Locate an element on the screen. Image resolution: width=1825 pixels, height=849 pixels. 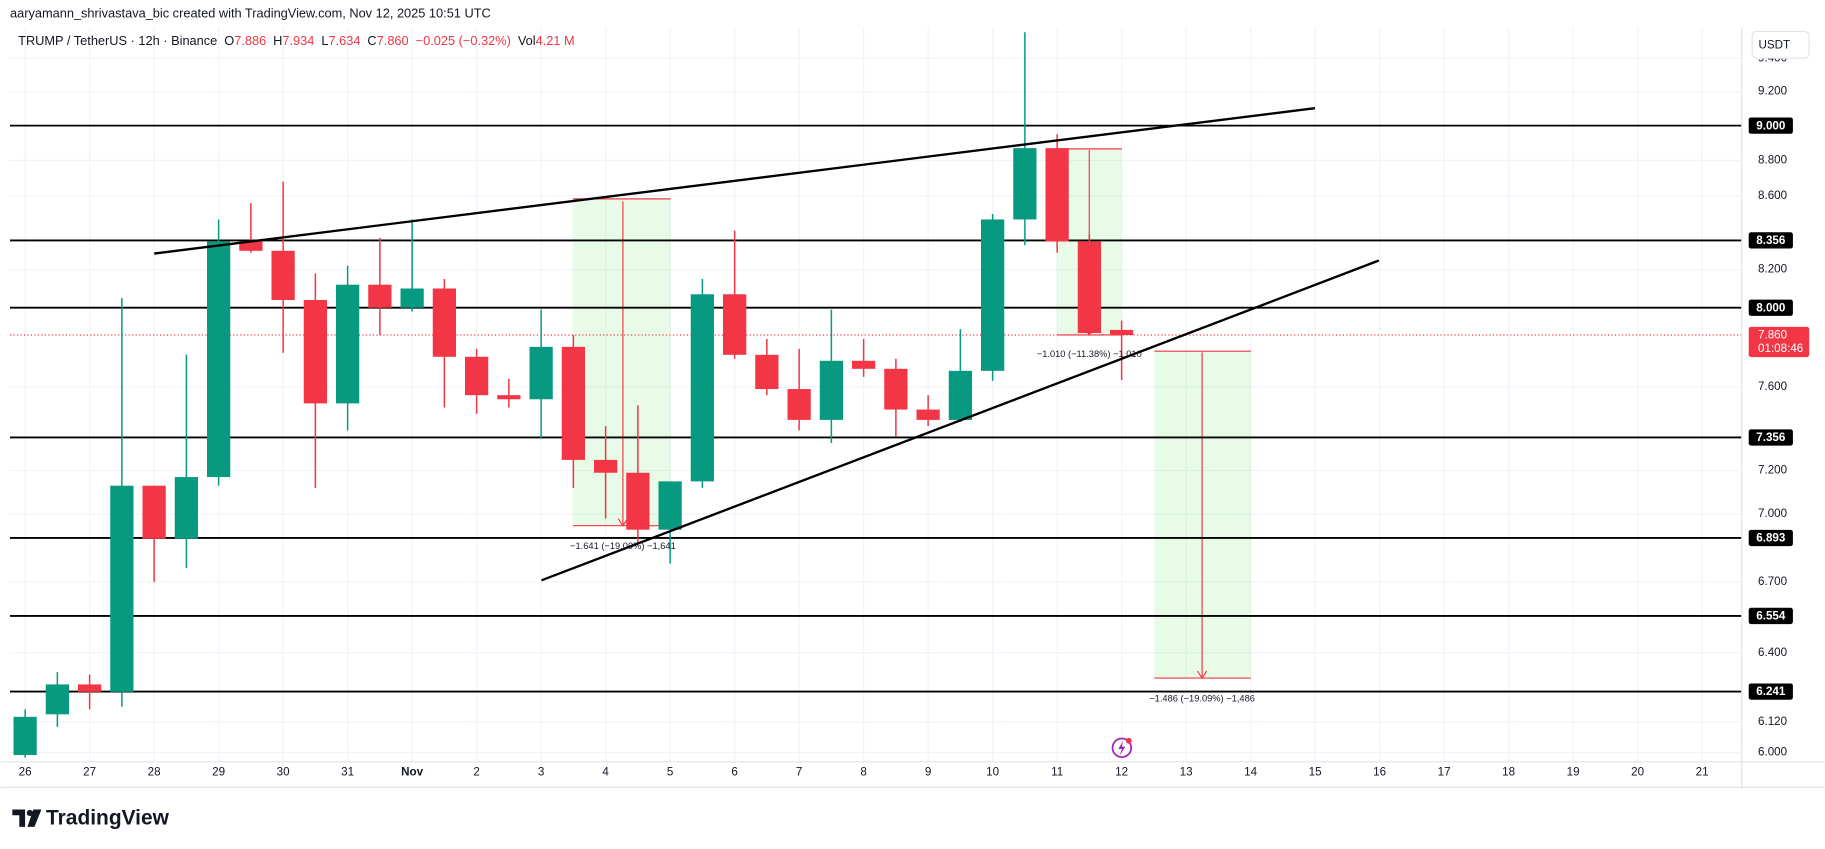
events-icon is located at coordinates (1122, 747).